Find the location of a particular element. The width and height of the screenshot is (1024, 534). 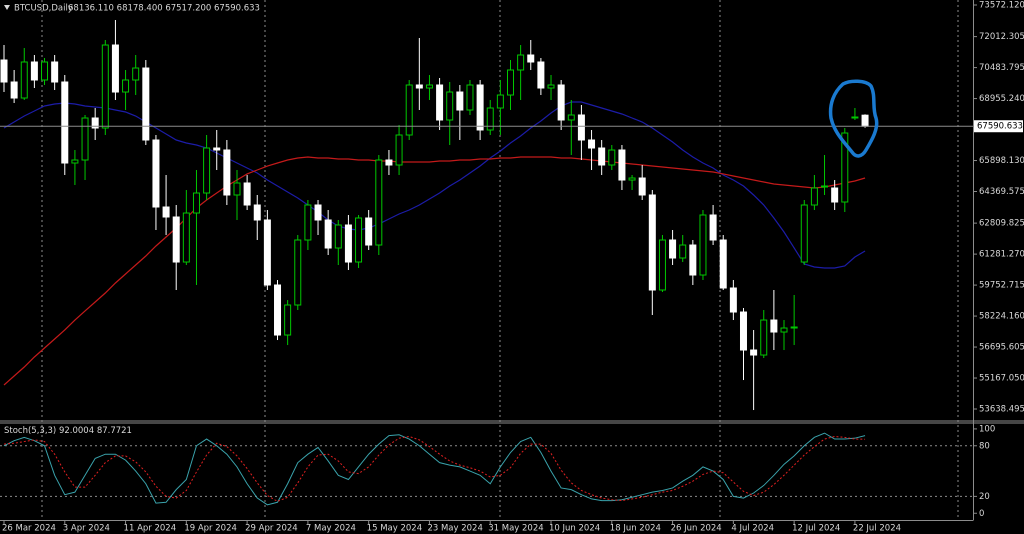

y-tick-label: 100 is located at coordinates (987, 429).